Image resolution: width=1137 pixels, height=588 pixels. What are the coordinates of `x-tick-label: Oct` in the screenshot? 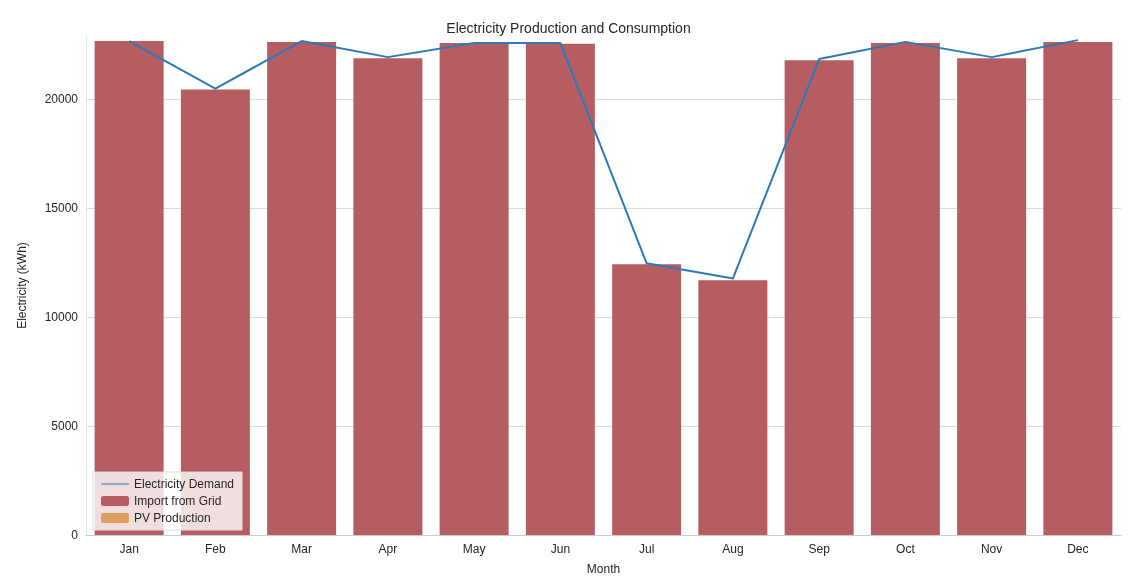 It's located at (906, 549).